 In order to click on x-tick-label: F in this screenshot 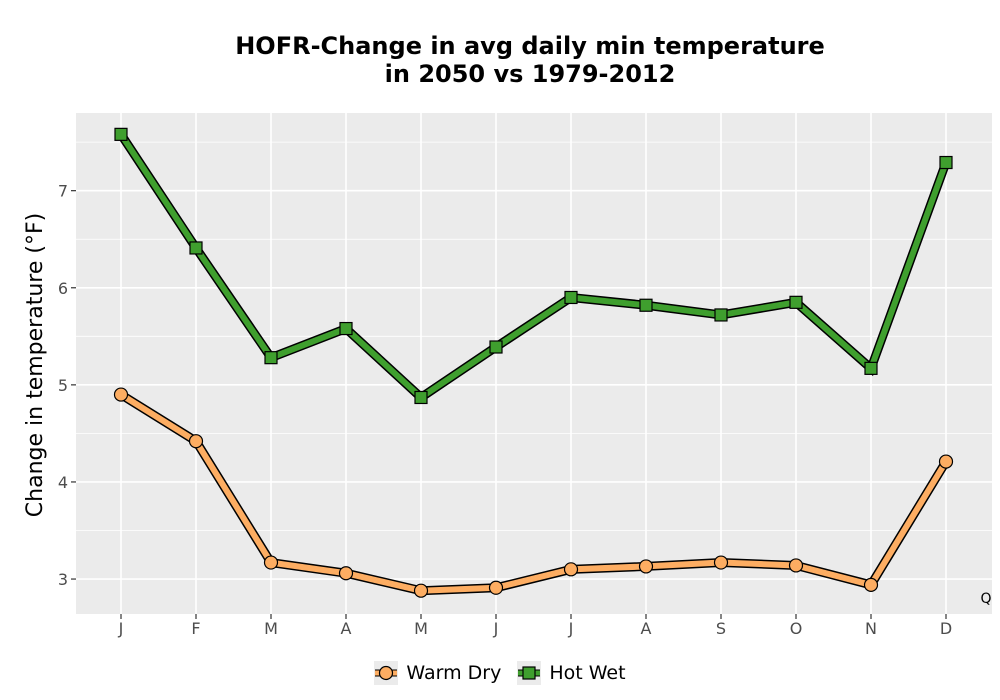, I will do `click(195, 628)`.